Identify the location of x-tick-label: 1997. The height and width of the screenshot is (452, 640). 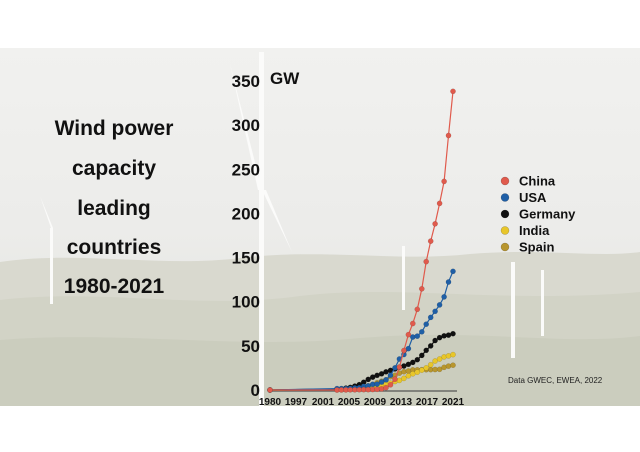
(296, 402).